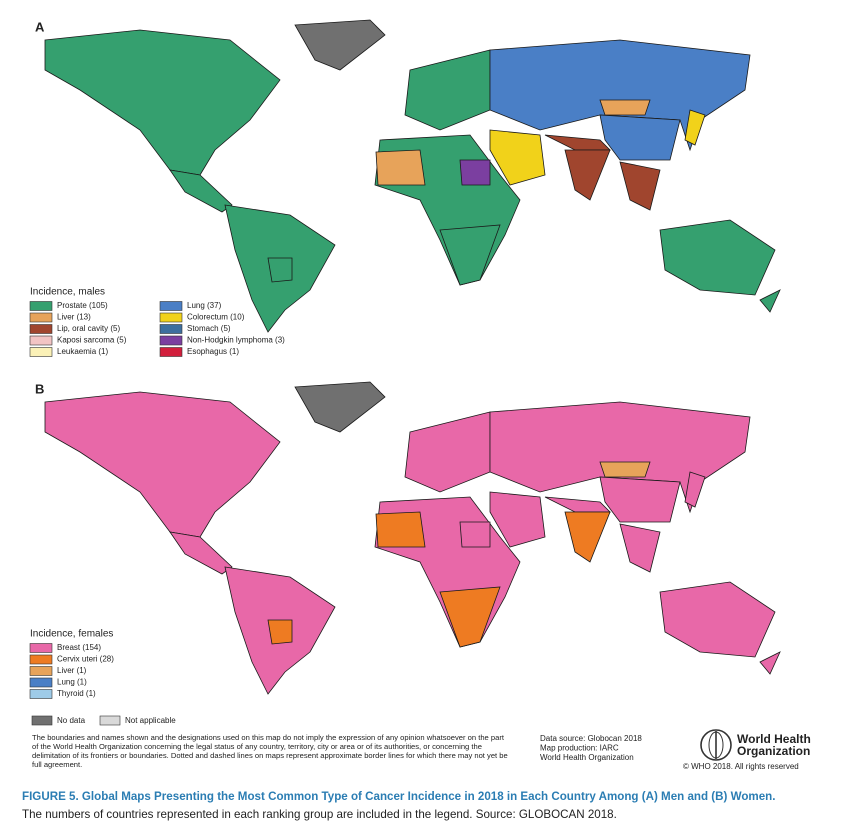 This screenshot has width=843, height=834. What do you see at coordinates (85, 659) in the screenshot?
I see `legend-label: Cervix uteri (28)` at bounding box center [85, 659].